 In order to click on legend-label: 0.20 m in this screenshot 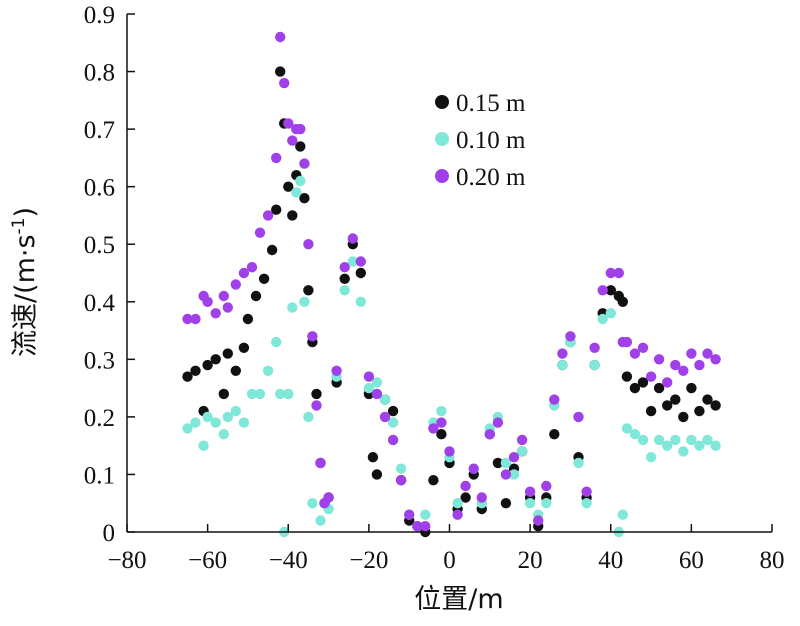, I will do `click(491, 177)`.